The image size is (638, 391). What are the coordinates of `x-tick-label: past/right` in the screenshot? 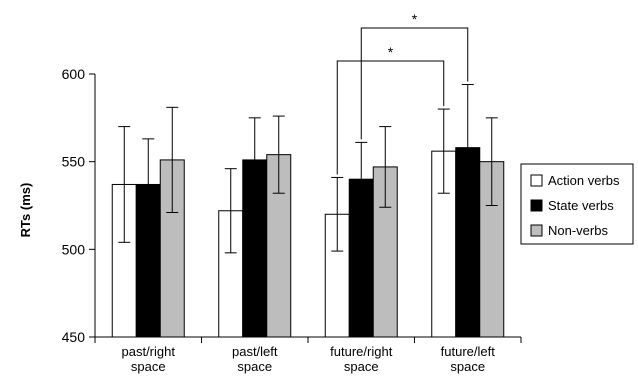 It's located at (149, 351).